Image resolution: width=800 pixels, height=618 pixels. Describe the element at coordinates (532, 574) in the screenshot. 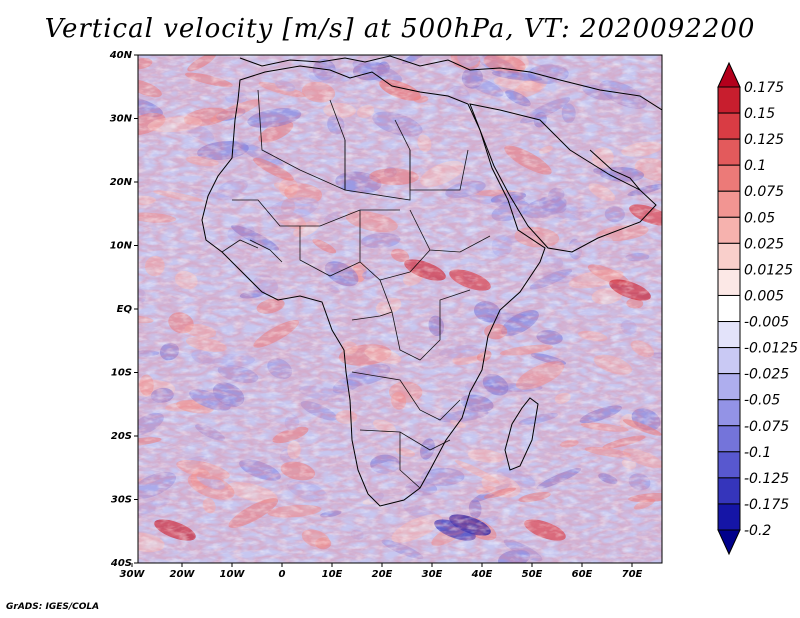

I see `lon-tick-label: 50E` at that location.